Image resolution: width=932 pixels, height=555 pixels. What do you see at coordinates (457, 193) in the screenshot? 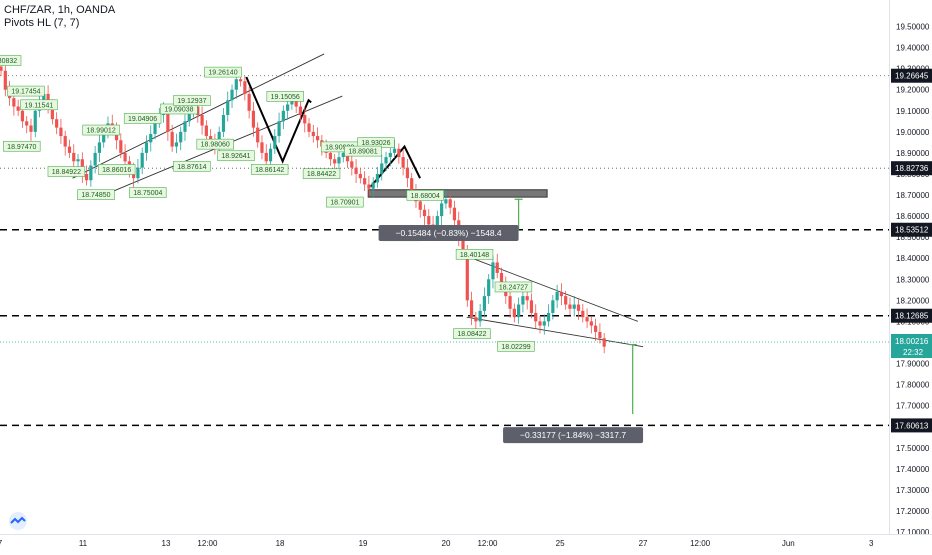
I see `resistance-zone` at bounding box center [457, 193].